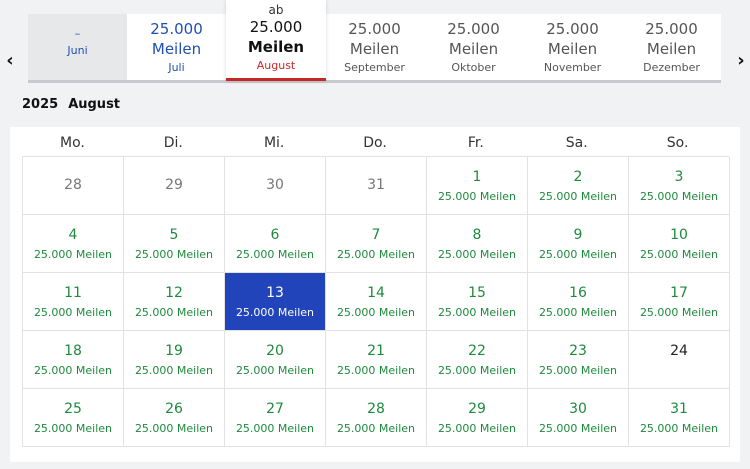 The width and height of the screenshot is (750, 469). I want to click on calendar-day: 28, so click(73, 186).